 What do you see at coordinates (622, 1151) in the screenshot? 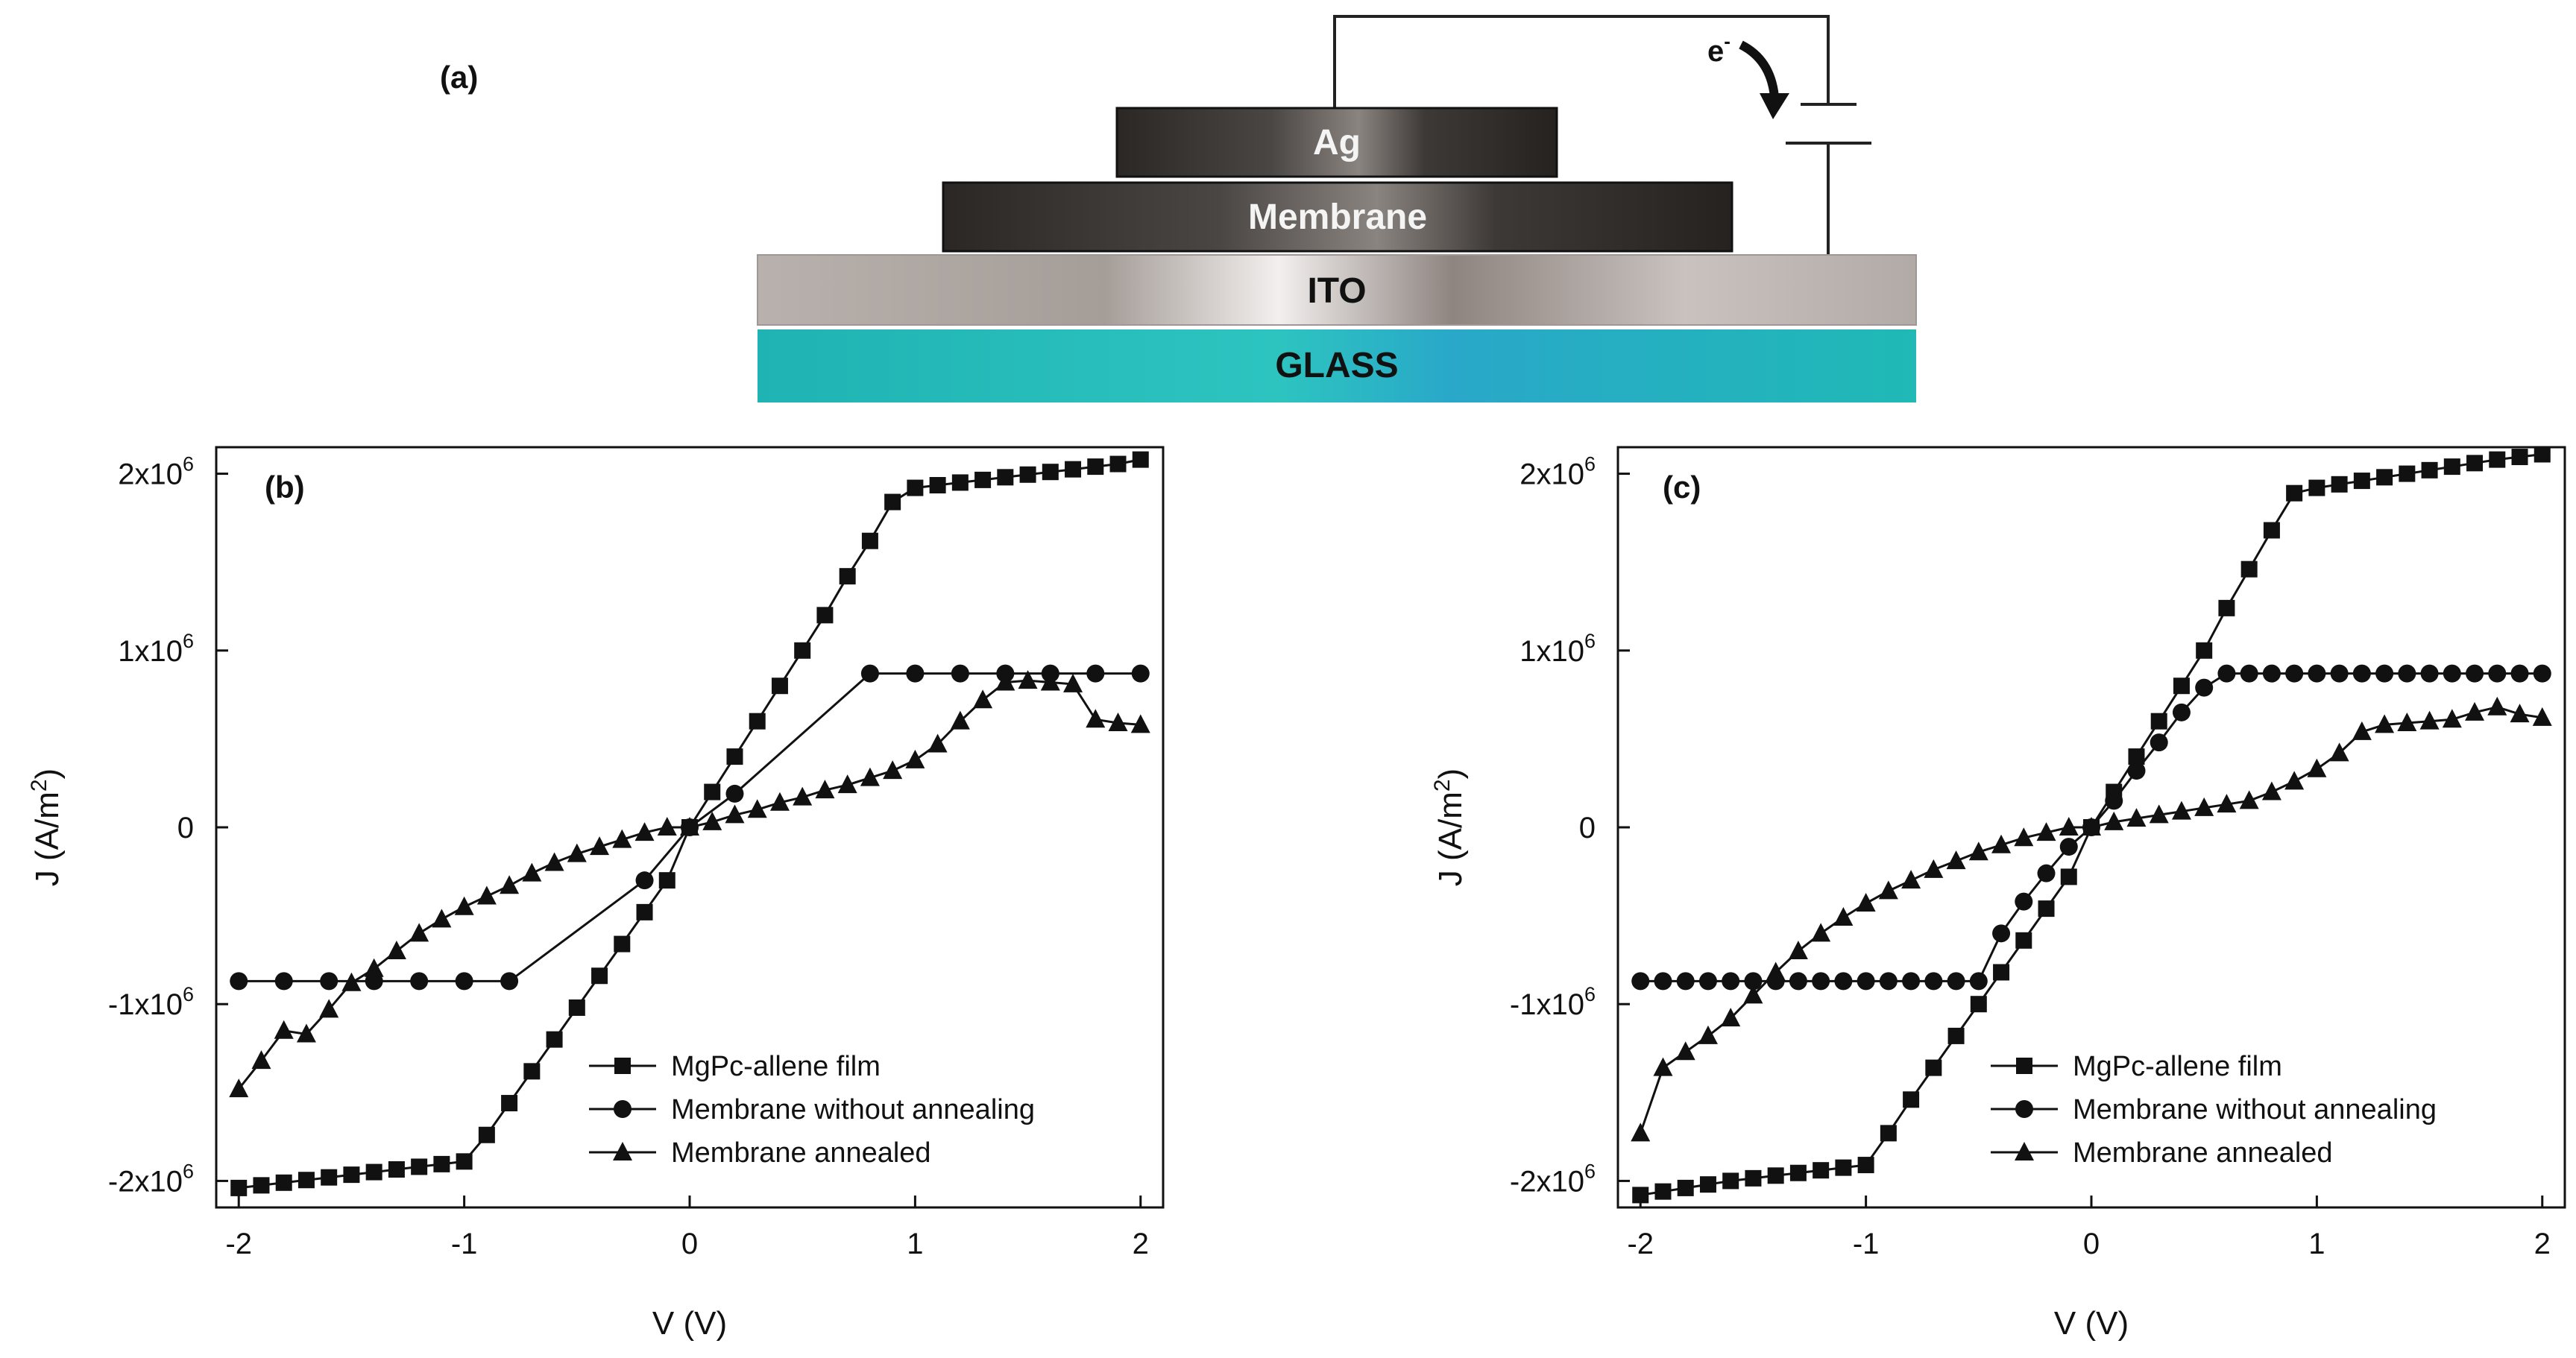
I see `legend-marker` at bounding box center [622, 1151].